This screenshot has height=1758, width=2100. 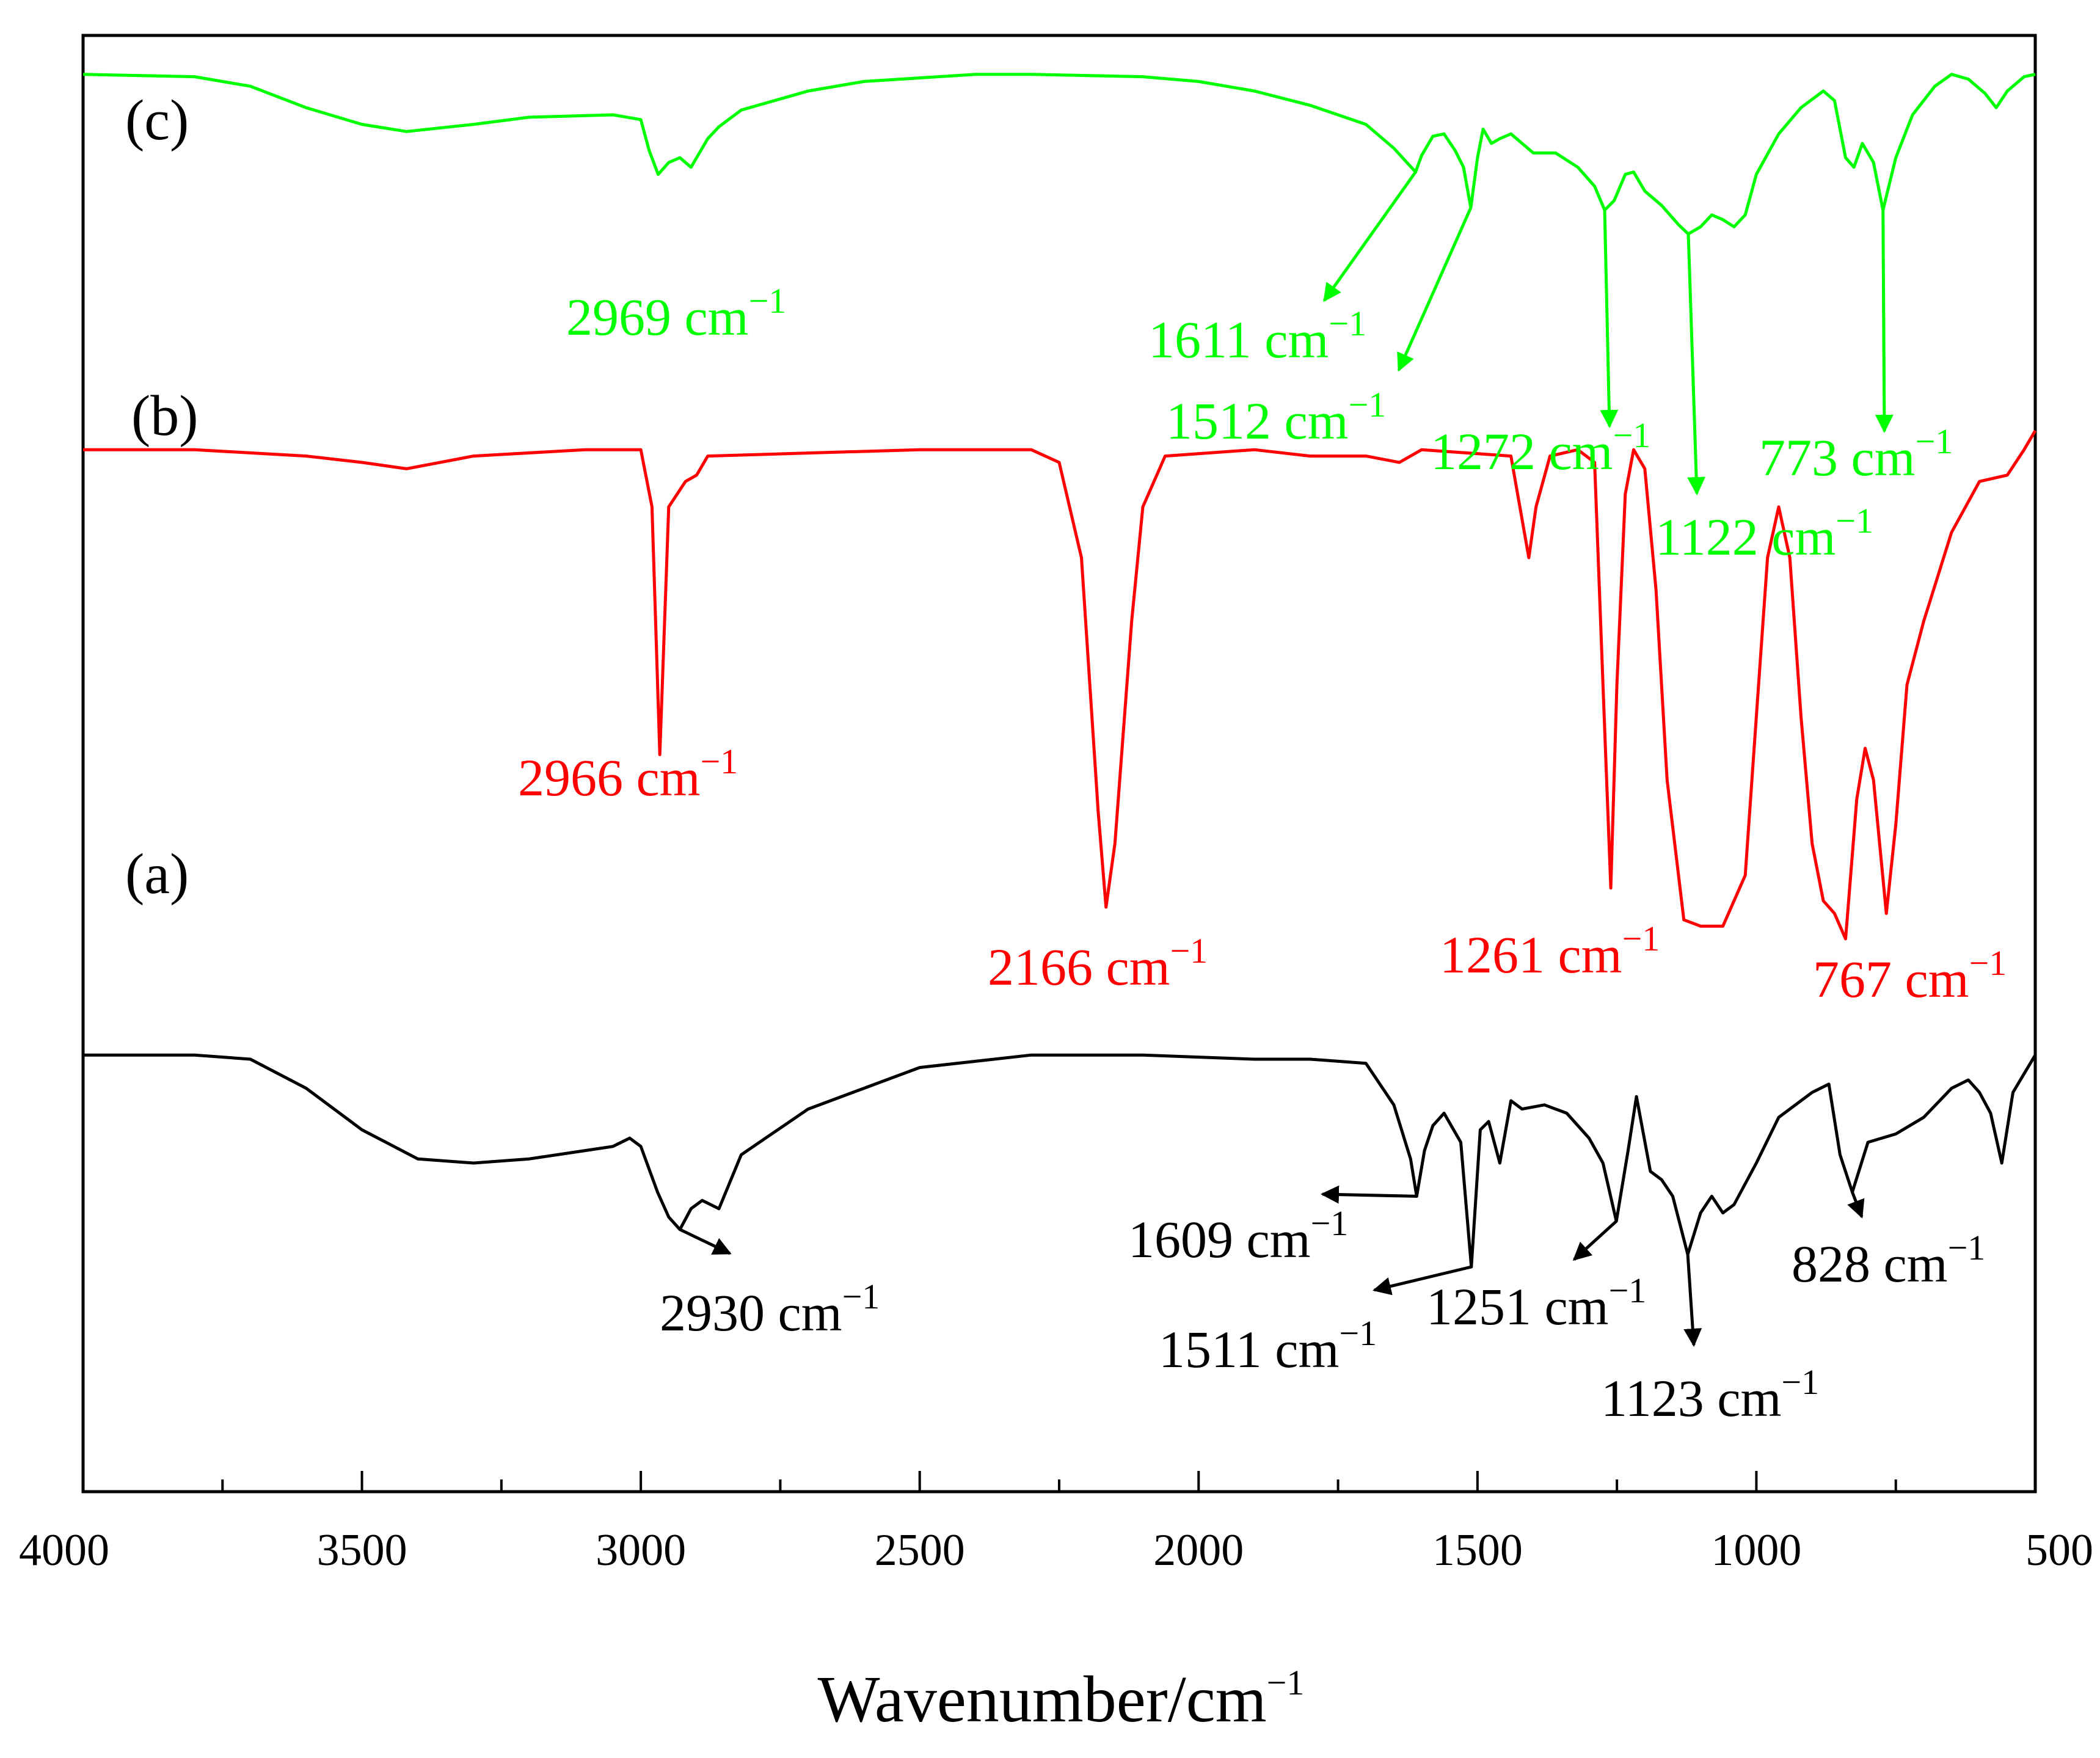 I want to click on x-tick-label: 2000, so click(x=1199, y=1550).